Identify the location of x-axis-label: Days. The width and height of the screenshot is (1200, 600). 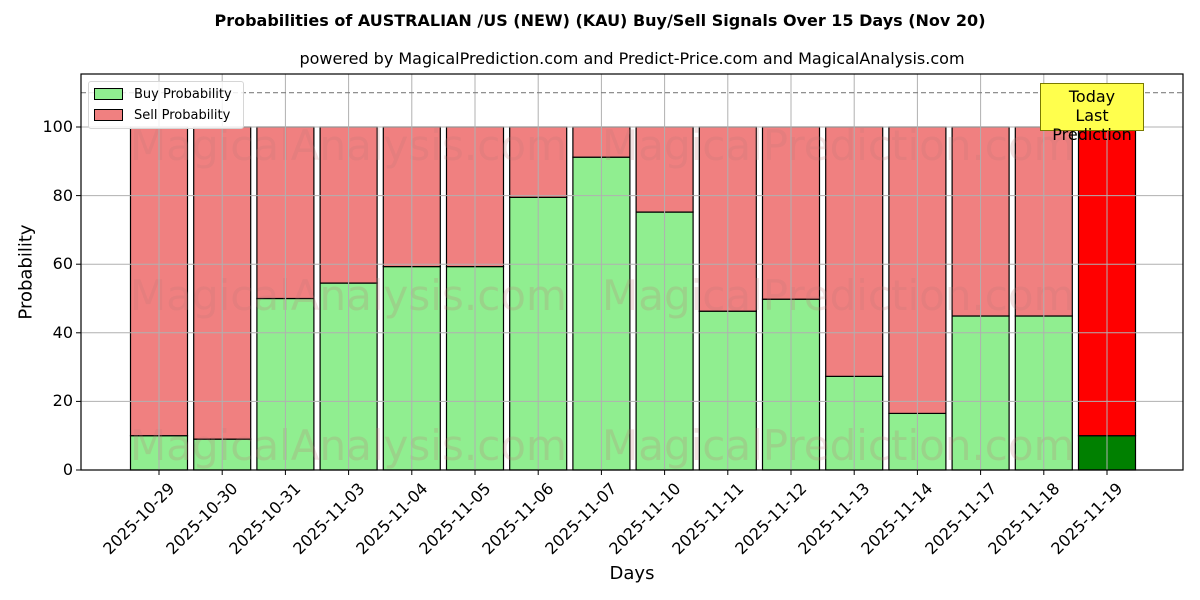
(632, 573).